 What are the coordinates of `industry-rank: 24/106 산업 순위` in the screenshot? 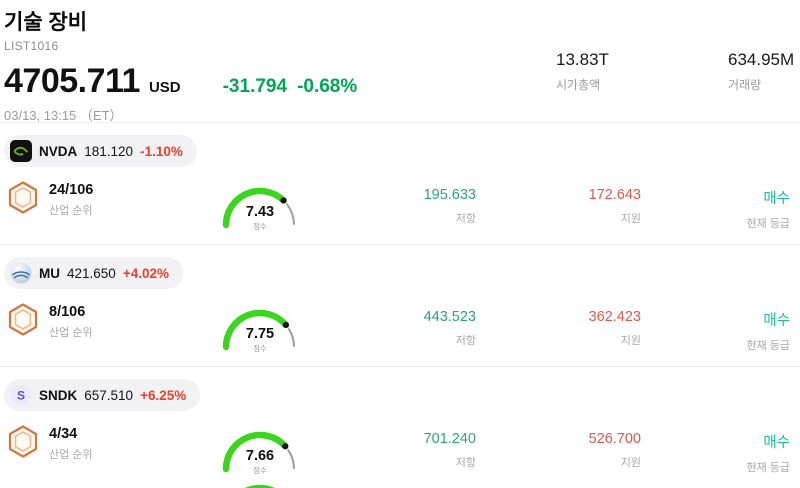 It's located at (50, 200).